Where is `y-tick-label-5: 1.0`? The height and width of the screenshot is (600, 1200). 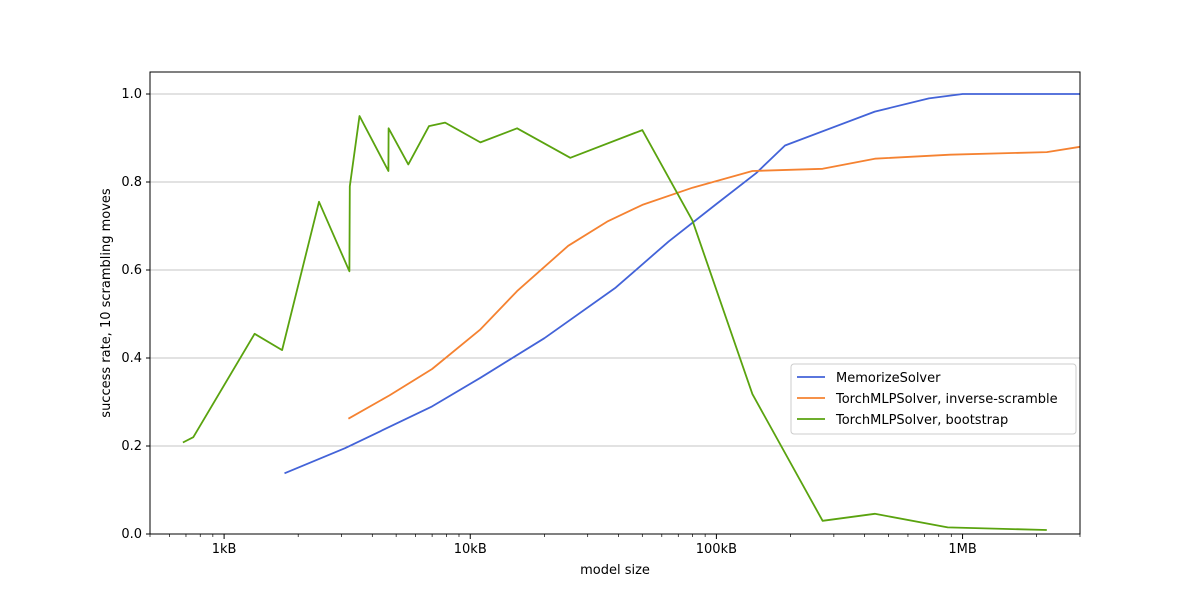 y-tick-label-5: 1.0 is located at coordinates (131, 94).